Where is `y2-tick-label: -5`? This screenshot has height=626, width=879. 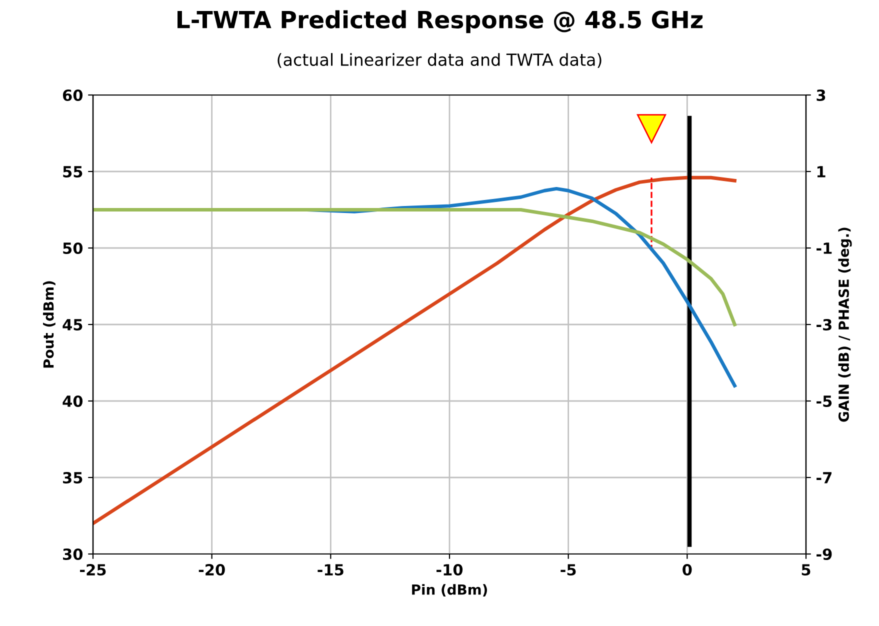 y2-tick-label: -5 is located at coordinates (824, 402).